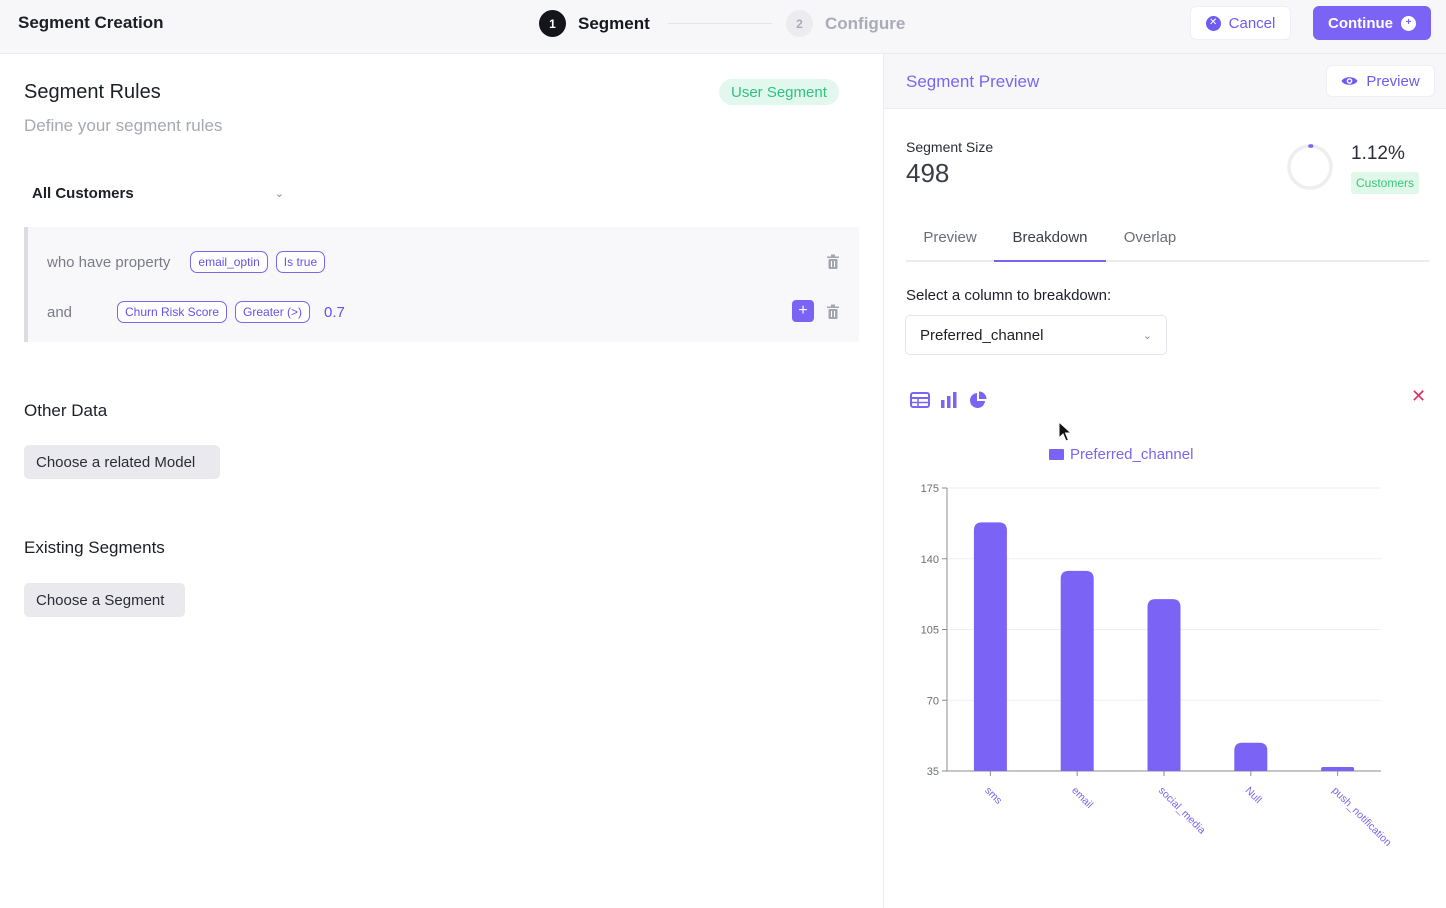 The image size is (1446, 908). I want to click on step-configure: 2 Configure, so click(845, 23).